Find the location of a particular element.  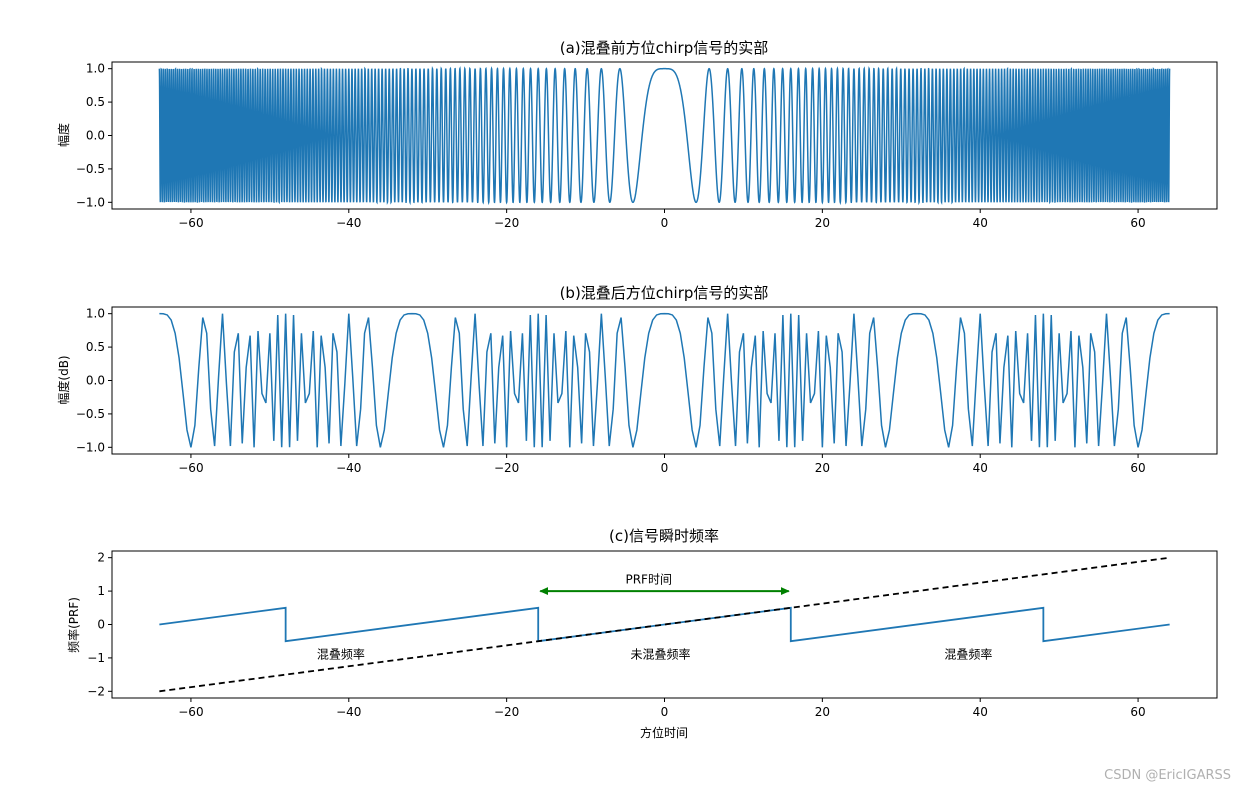

y-tick-label: −1 is located at coordinates (96, 658).